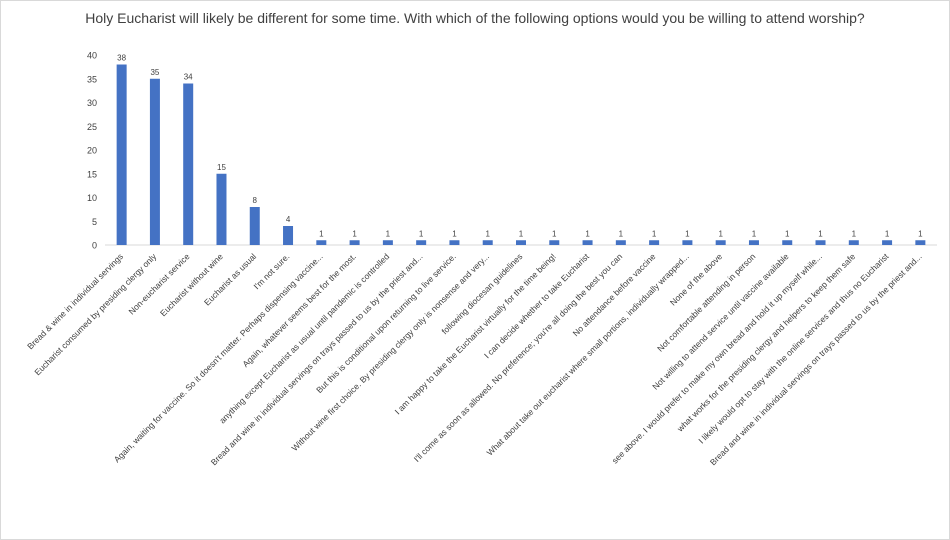 The image size is (950, 540). What do you see at coordinates (94, 246) in the screenshot?
I see `y-tick-label: 0` at bounding box center [94, 246].